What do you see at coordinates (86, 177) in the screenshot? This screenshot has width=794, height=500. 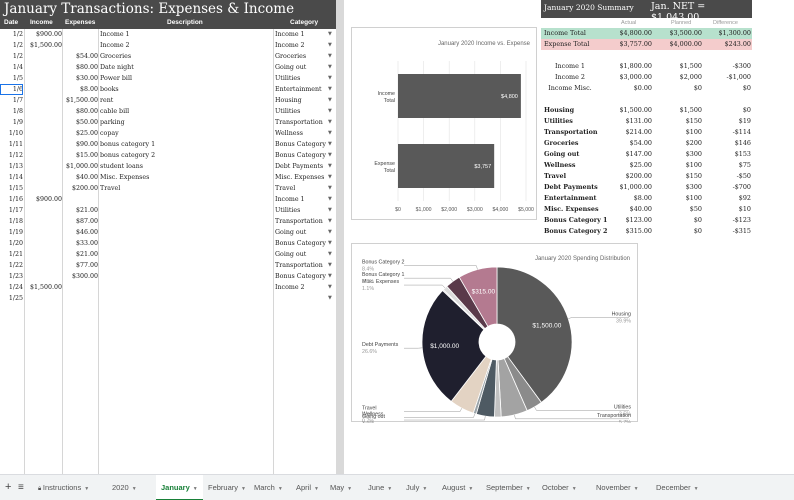 I see `expense-cell: $40.00` at bounding box center [86, 177].